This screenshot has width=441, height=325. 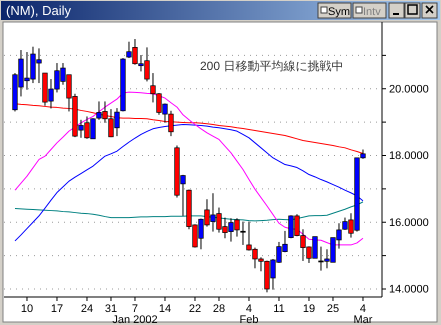 What do you see at coordinates (309, 309) in the screenshot?
I see `x-tick-label: 19` at bounding box center [309, 309].